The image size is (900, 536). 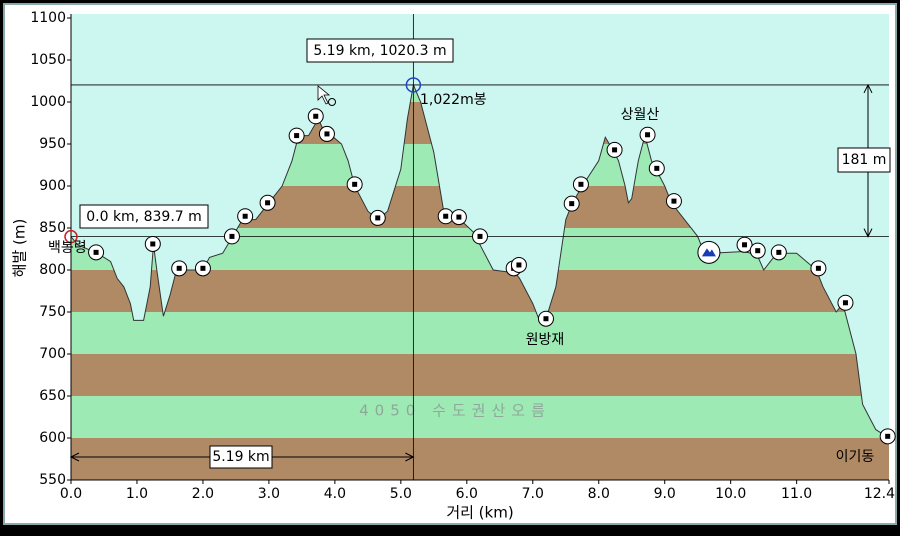 I want to click on reference-box, so click(x=144, y=216).